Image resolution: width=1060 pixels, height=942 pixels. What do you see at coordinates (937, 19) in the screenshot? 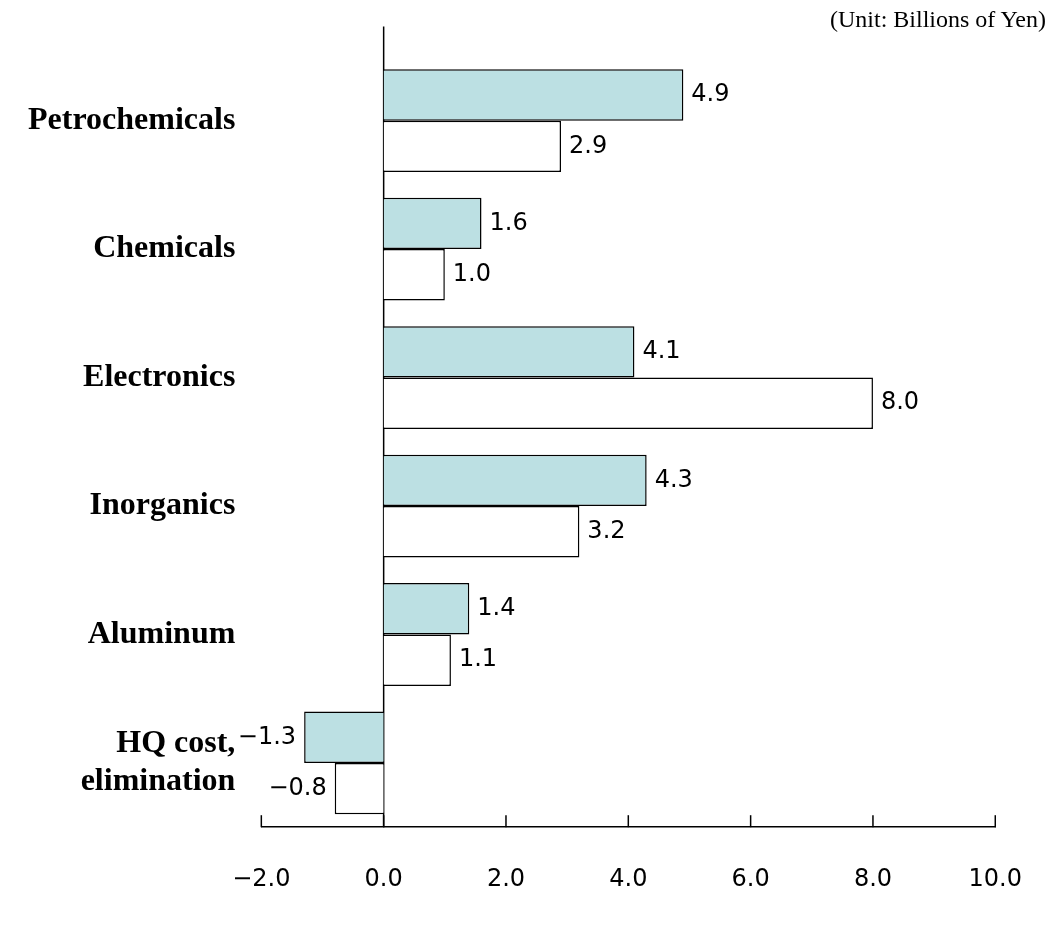
I see `annotation: (Unit: Billions of Yen)` at bounding box center [937, 19].